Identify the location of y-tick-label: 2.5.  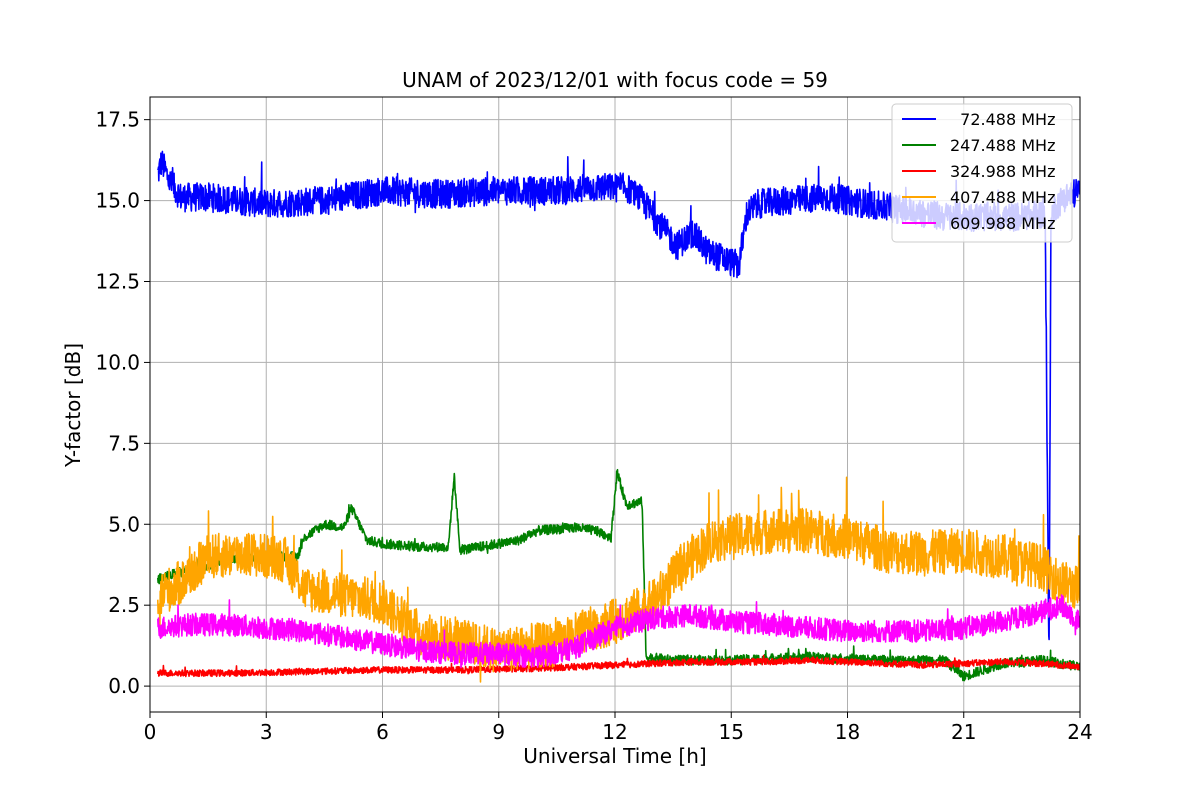
(124, 605).